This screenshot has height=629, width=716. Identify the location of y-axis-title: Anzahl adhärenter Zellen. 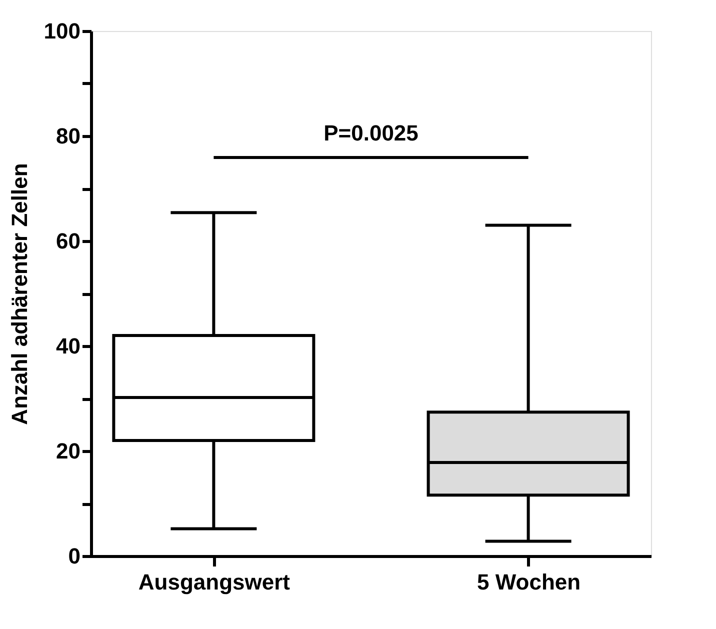
(19, 294).